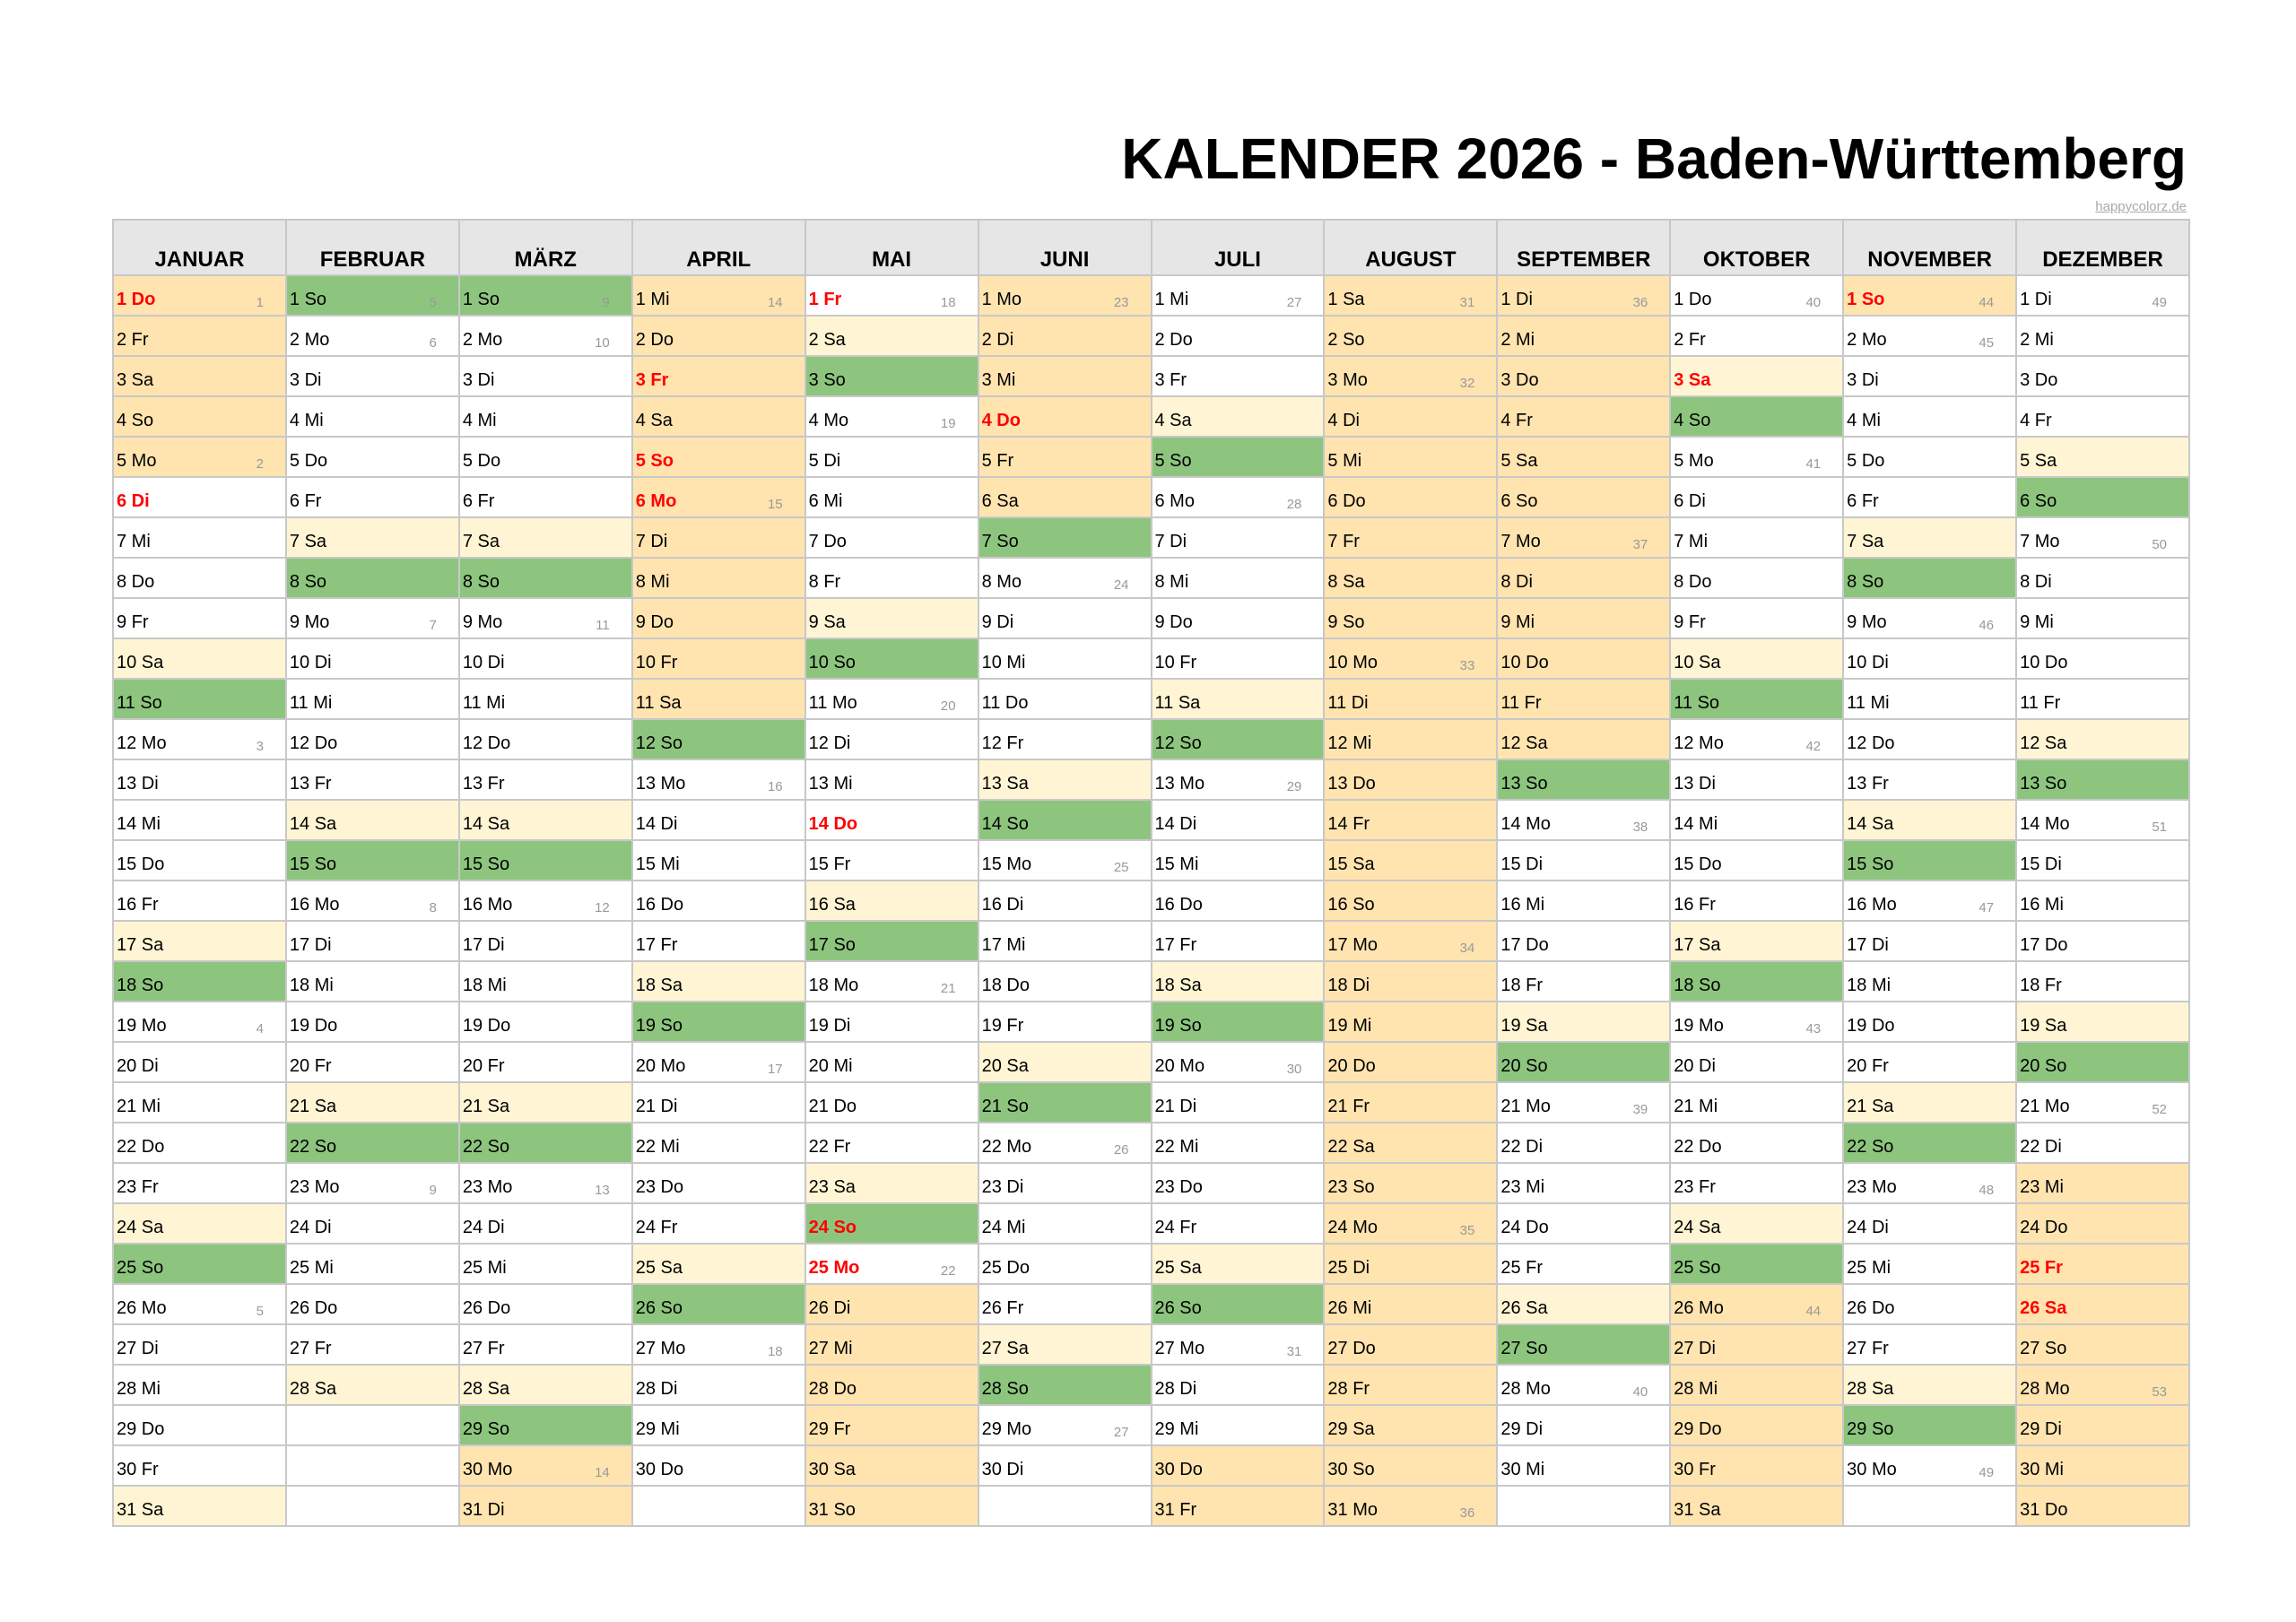 This screenshot has width=2296, height=1622. I want to click on day-label: 5 So, so click(654, 461).